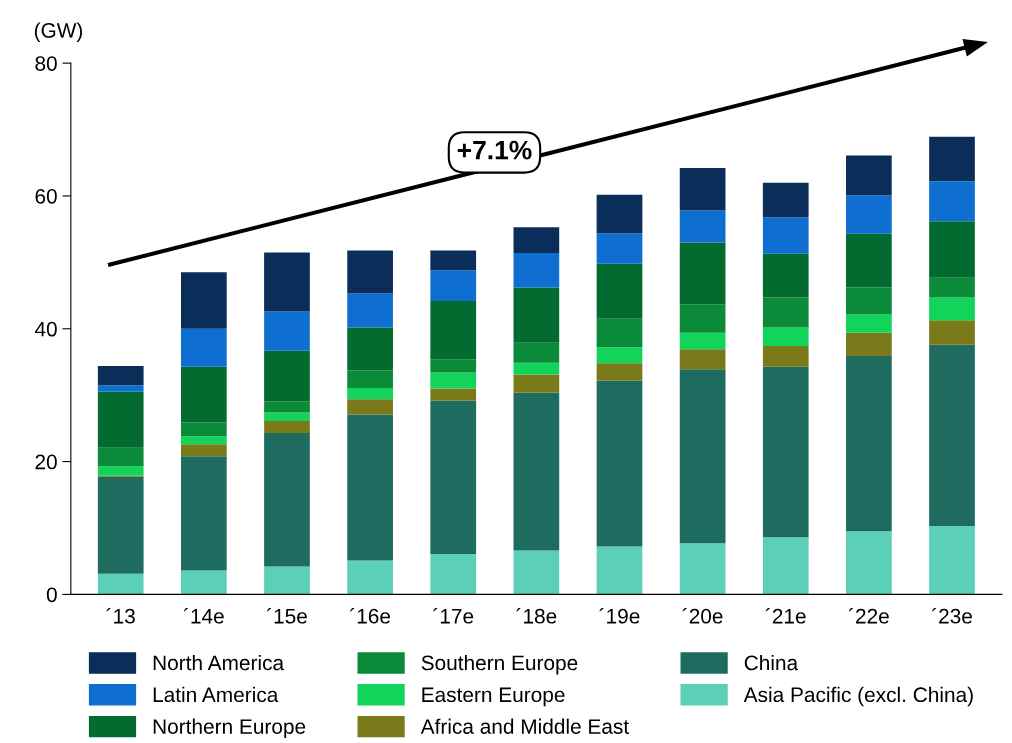 The image size is (1012, 743). What do you see at coordinates (493, 697) in the screenshot?
I see `legend-label: Eastern Europe` at bounding box center [493, 697].